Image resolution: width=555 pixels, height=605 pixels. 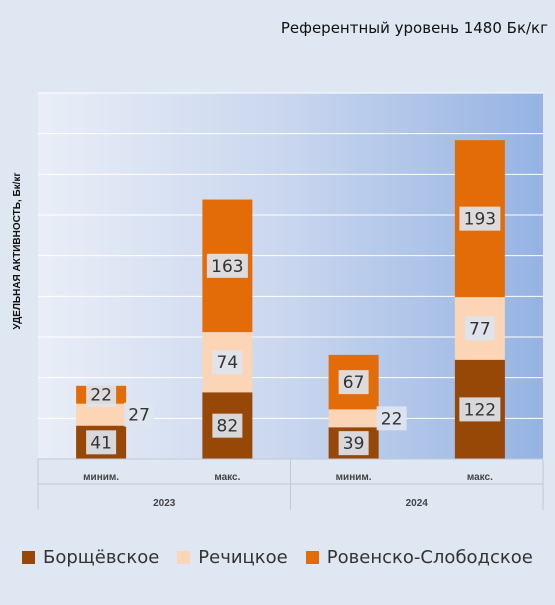 I want to click on legend: Борщёвское Речицкое Ровенско-Слободское, so click(x=286, y=557).